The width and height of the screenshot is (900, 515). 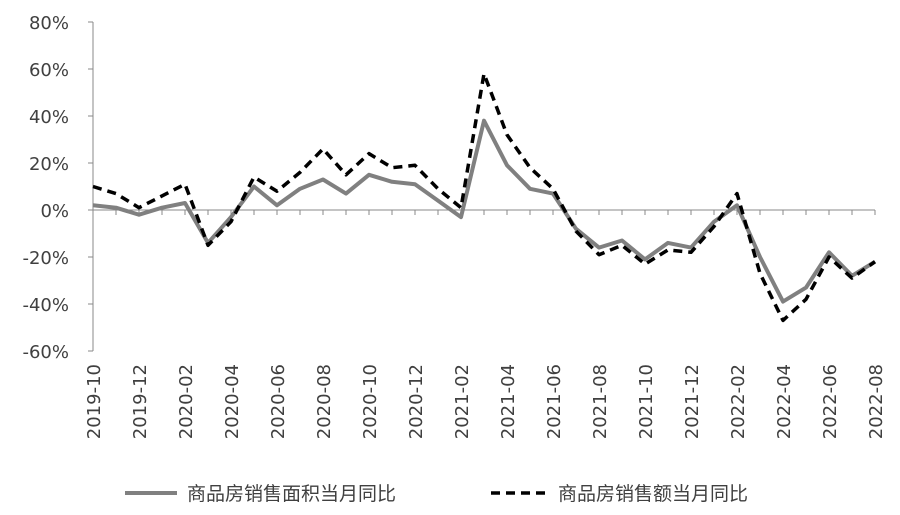 I want to click on x-tick-label: 2022-08, so click(x=876, y=401).